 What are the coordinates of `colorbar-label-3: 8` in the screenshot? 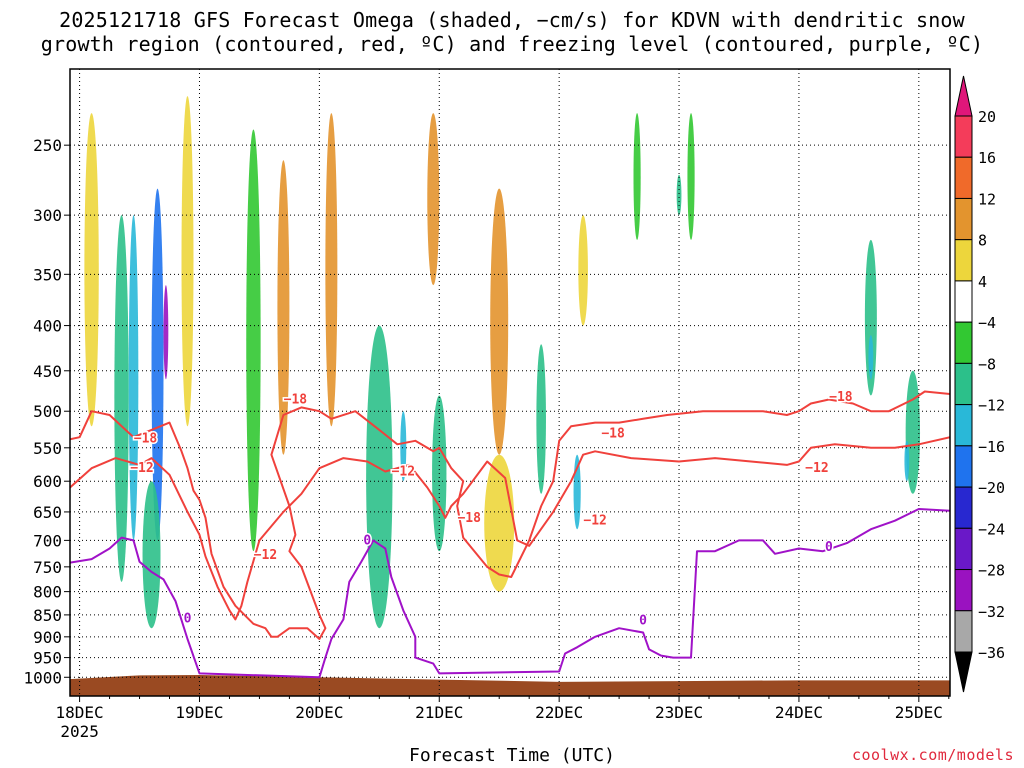 It's located at (982, 241).